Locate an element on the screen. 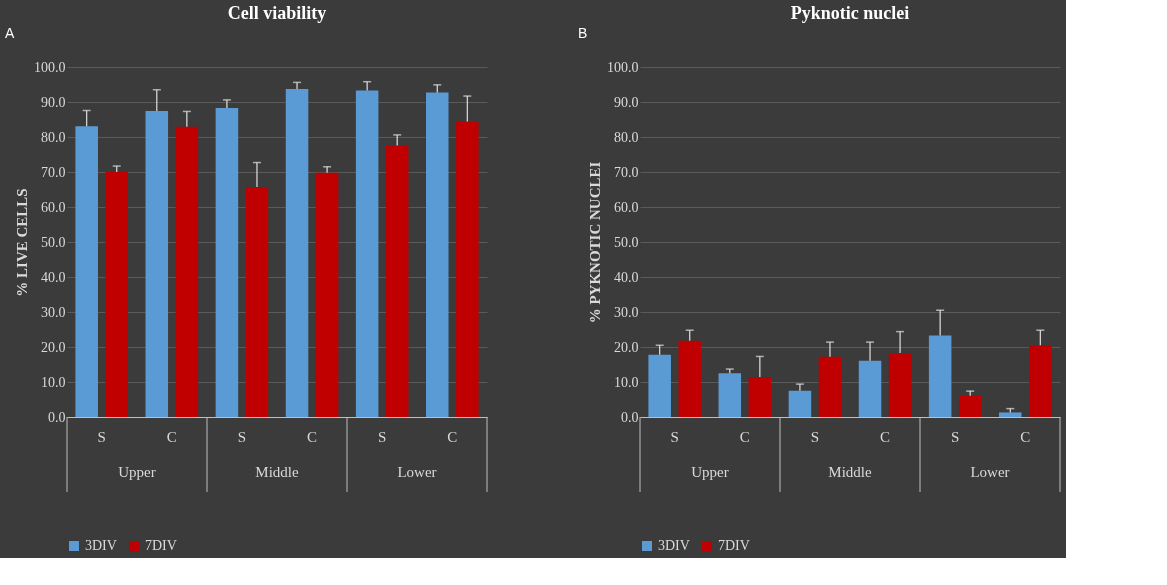 The image size is (1167, 585). text: B is located at coordinates (583, 33).